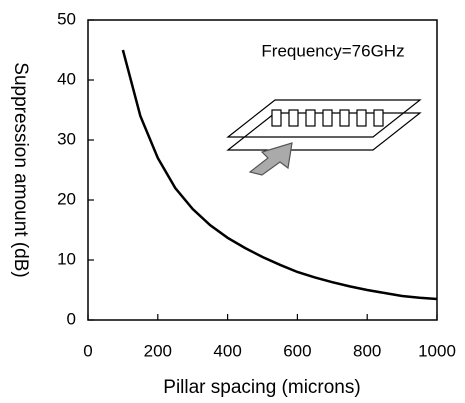  I want to click on x-tick-label: 200, so click(158, 350).